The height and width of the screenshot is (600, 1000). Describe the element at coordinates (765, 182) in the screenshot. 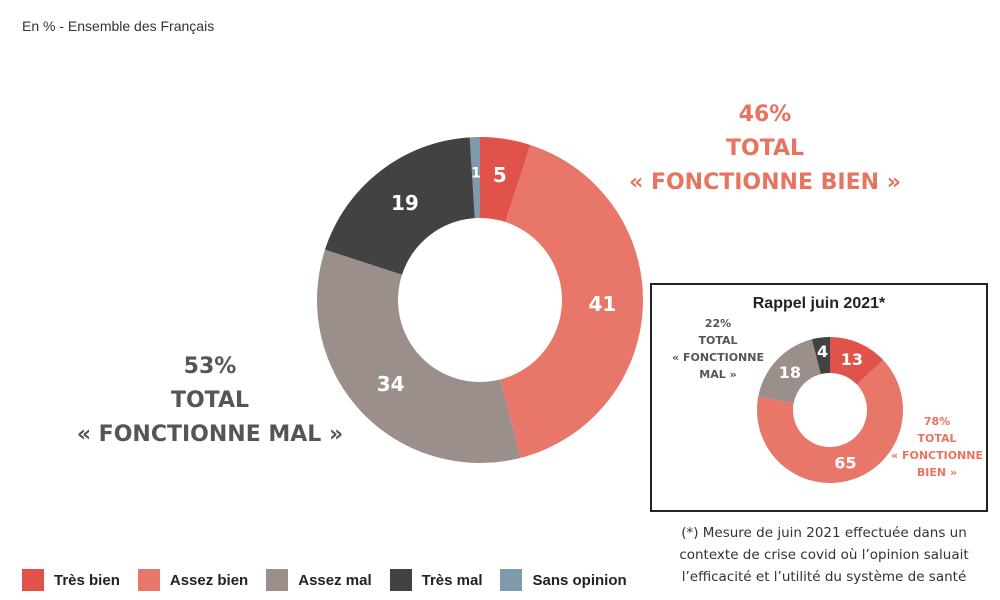

I see `total-good-text: « FONCTIONNE BIEN »` at that location.